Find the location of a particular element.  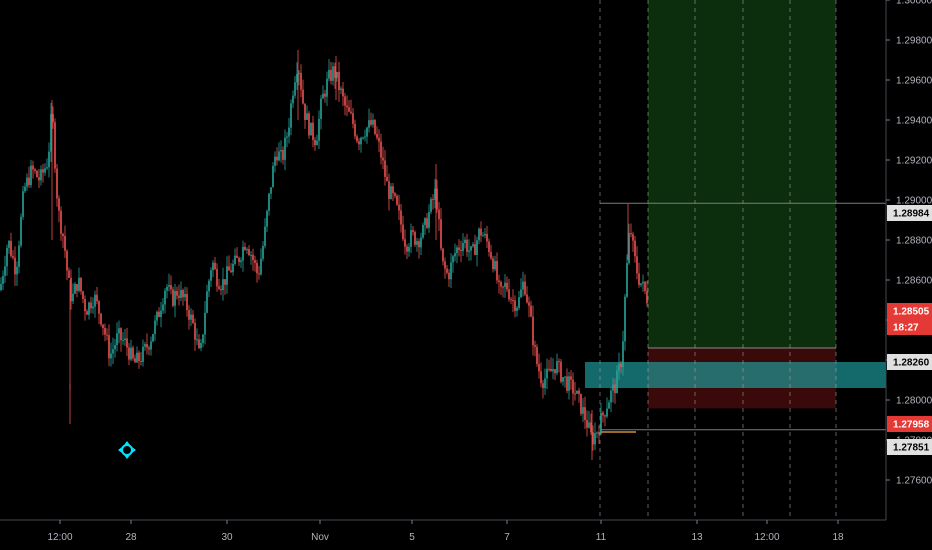

horizontal-level-lines is located at coordinates (743, 317).